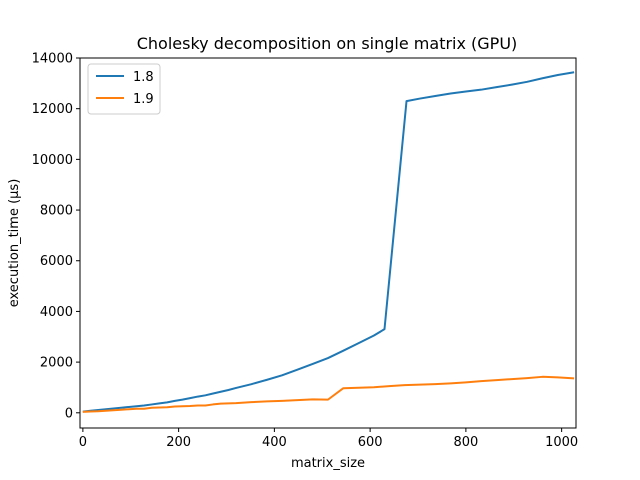 The height and width of the screenshot is (480, 640). What do you see at coordinates (69, 413) in the screenshot?
I see `y-tick-label: 0` at bounding box center [69, 413].